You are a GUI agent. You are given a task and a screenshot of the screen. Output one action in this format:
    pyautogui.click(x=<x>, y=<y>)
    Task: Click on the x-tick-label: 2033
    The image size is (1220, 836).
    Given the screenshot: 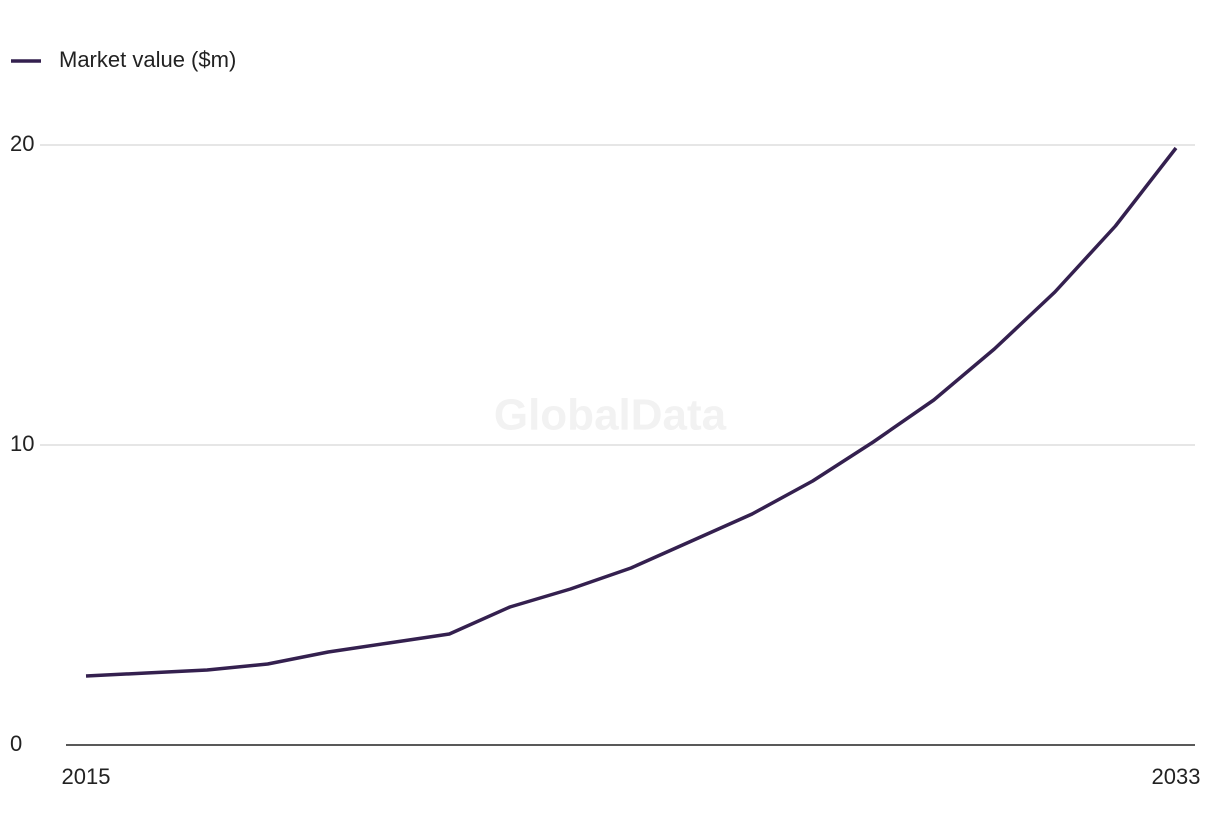 What is the action you would take?
    pyautogui.click(x=1176, y=776)
    